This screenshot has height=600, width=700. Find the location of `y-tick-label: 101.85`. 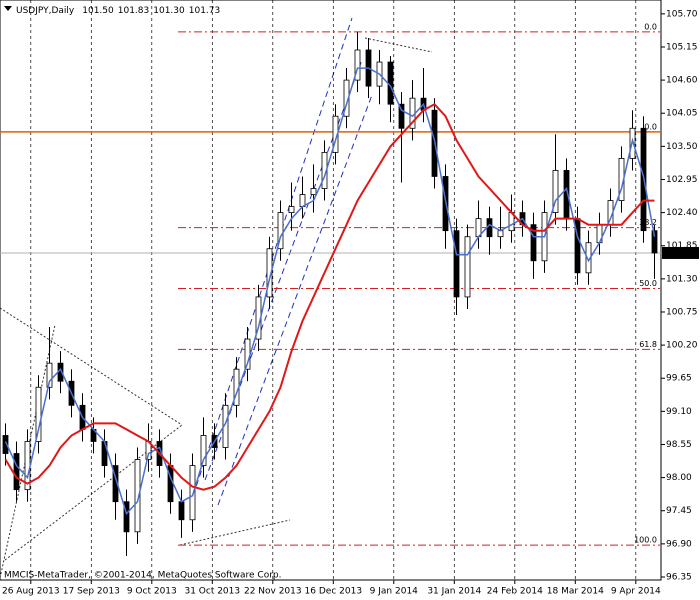

y-tick-label: 101.85 is located at coordinates (682, 246).